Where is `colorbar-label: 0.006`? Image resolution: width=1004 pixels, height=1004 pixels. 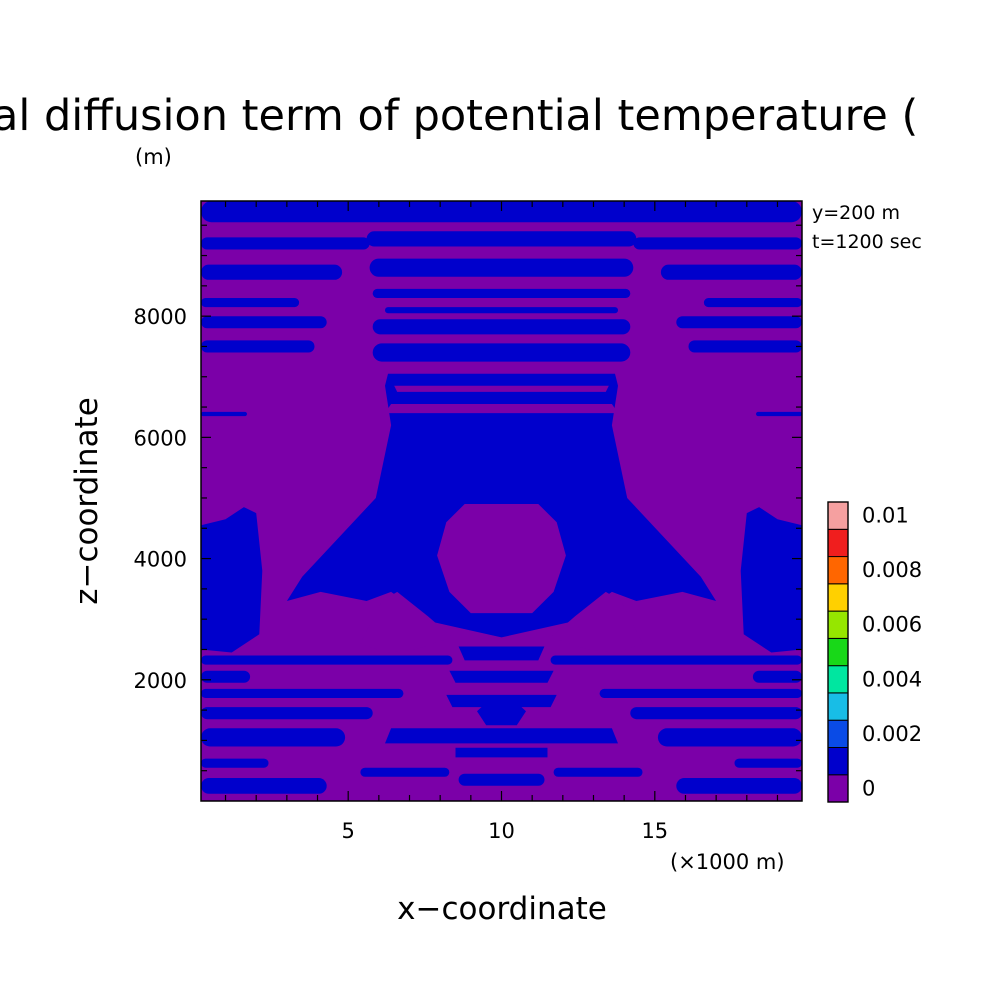 colorbar-label: 0.006 is located at coordinates (892, 625).